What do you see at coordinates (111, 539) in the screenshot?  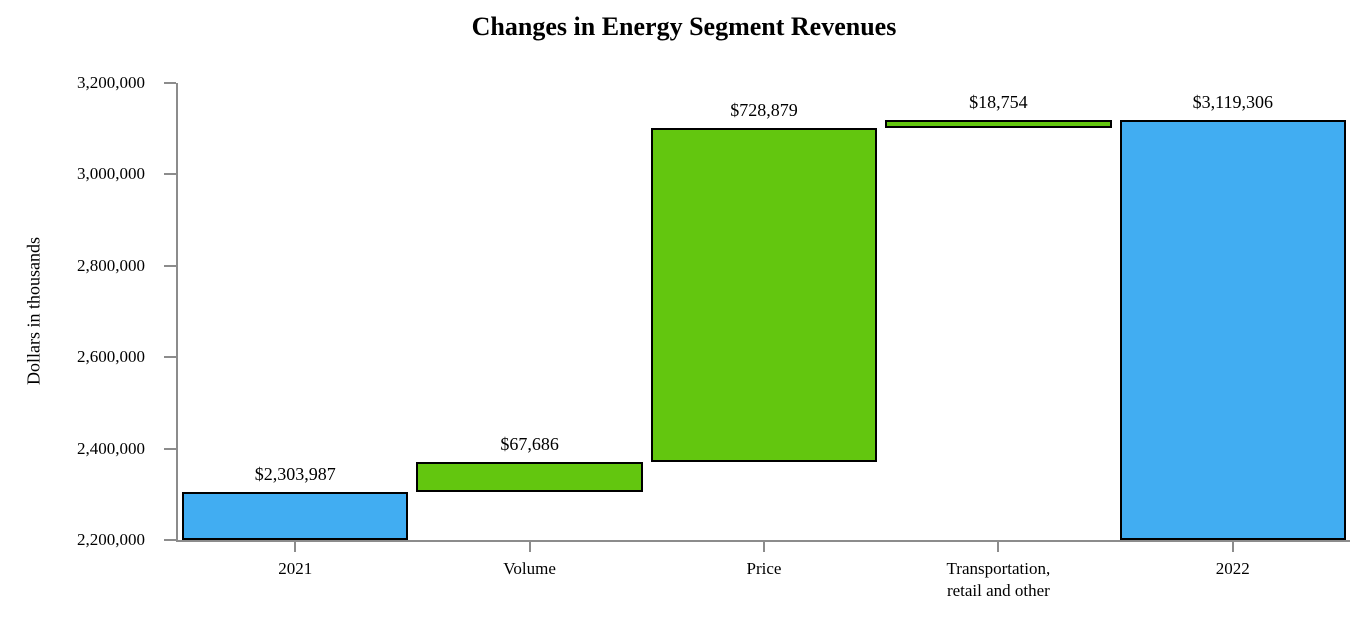 I see `y-axis-tick-label: 2,200,000` at bounding box center [111, 539].